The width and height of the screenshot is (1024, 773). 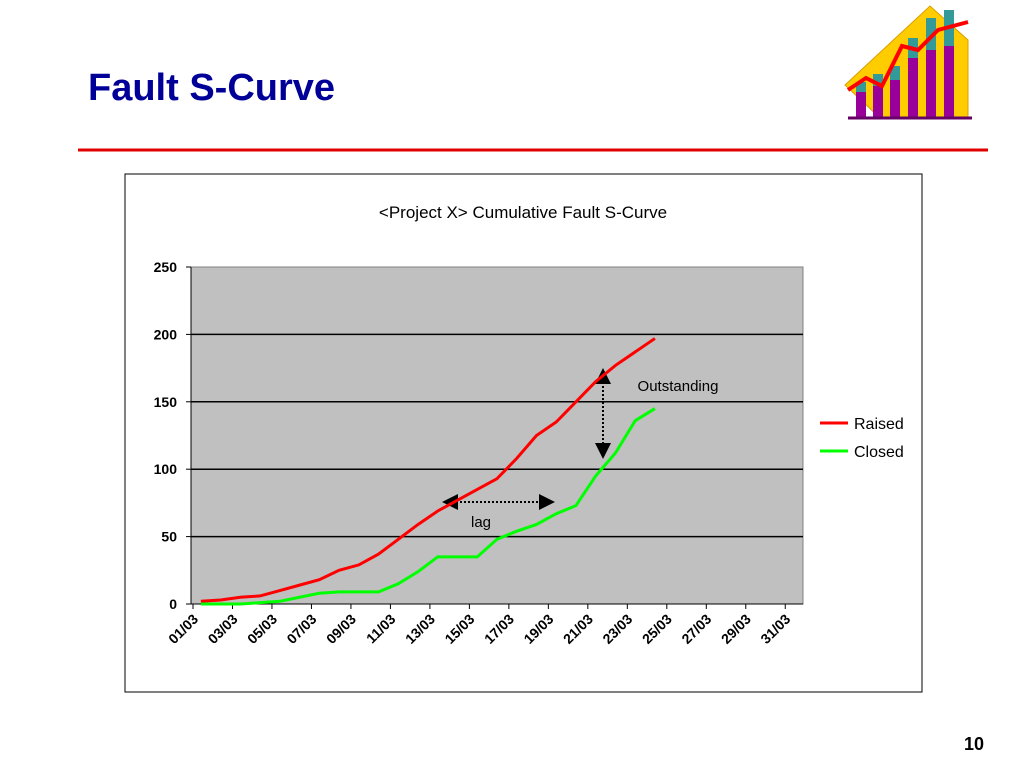 I want to click on y-tick-label: 150, so click(x=166, y=402).